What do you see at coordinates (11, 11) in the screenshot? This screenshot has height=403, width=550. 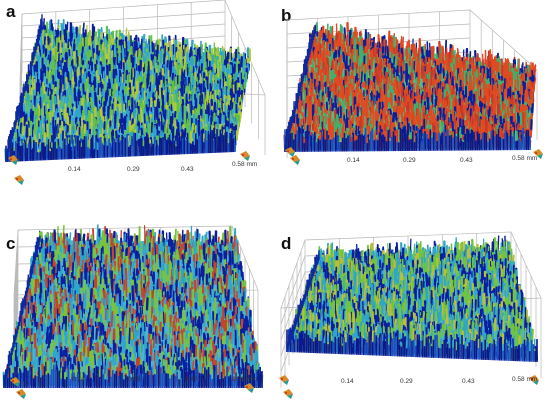 I see `panel-label: a` at bounding box center [11, 11].